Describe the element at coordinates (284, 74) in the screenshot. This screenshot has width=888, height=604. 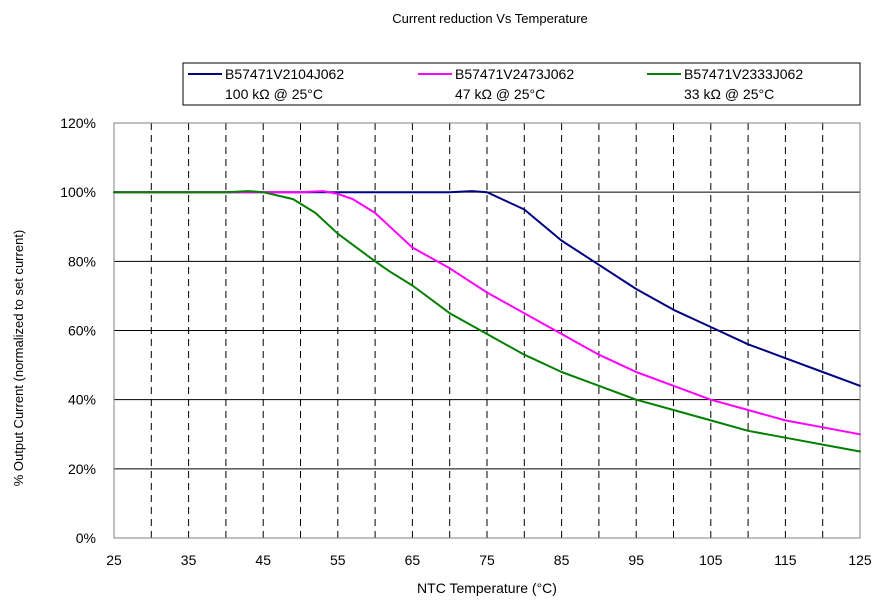
I see `legend-series-name: B57471V2104J062` at that location.